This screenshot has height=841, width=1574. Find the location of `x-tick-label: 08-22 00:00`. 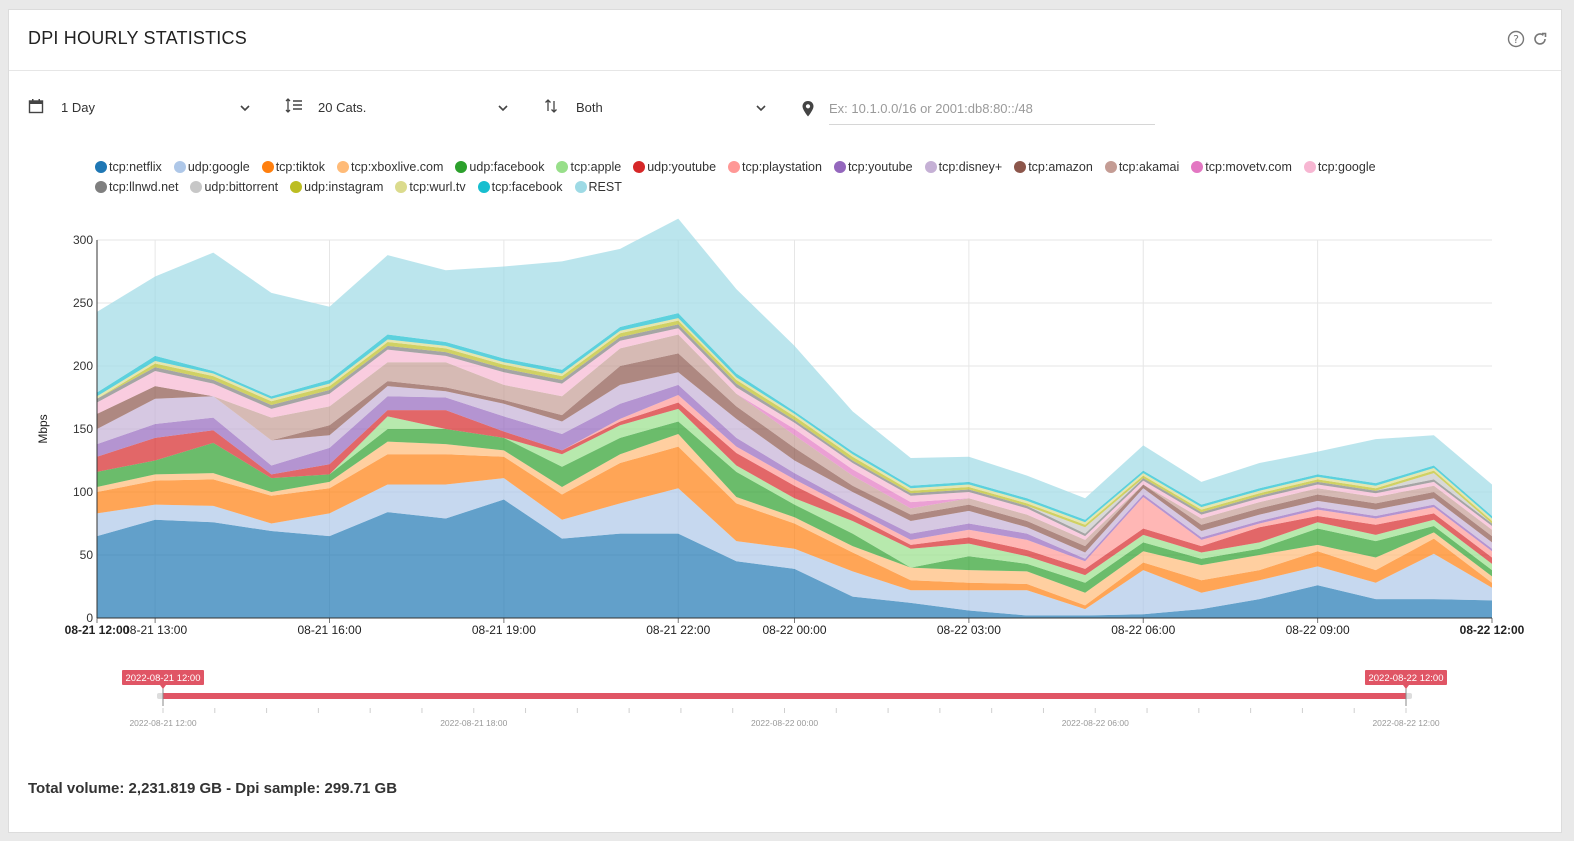

x-tick-label: 08-22 00:00 is located at coordinates (794, 630).